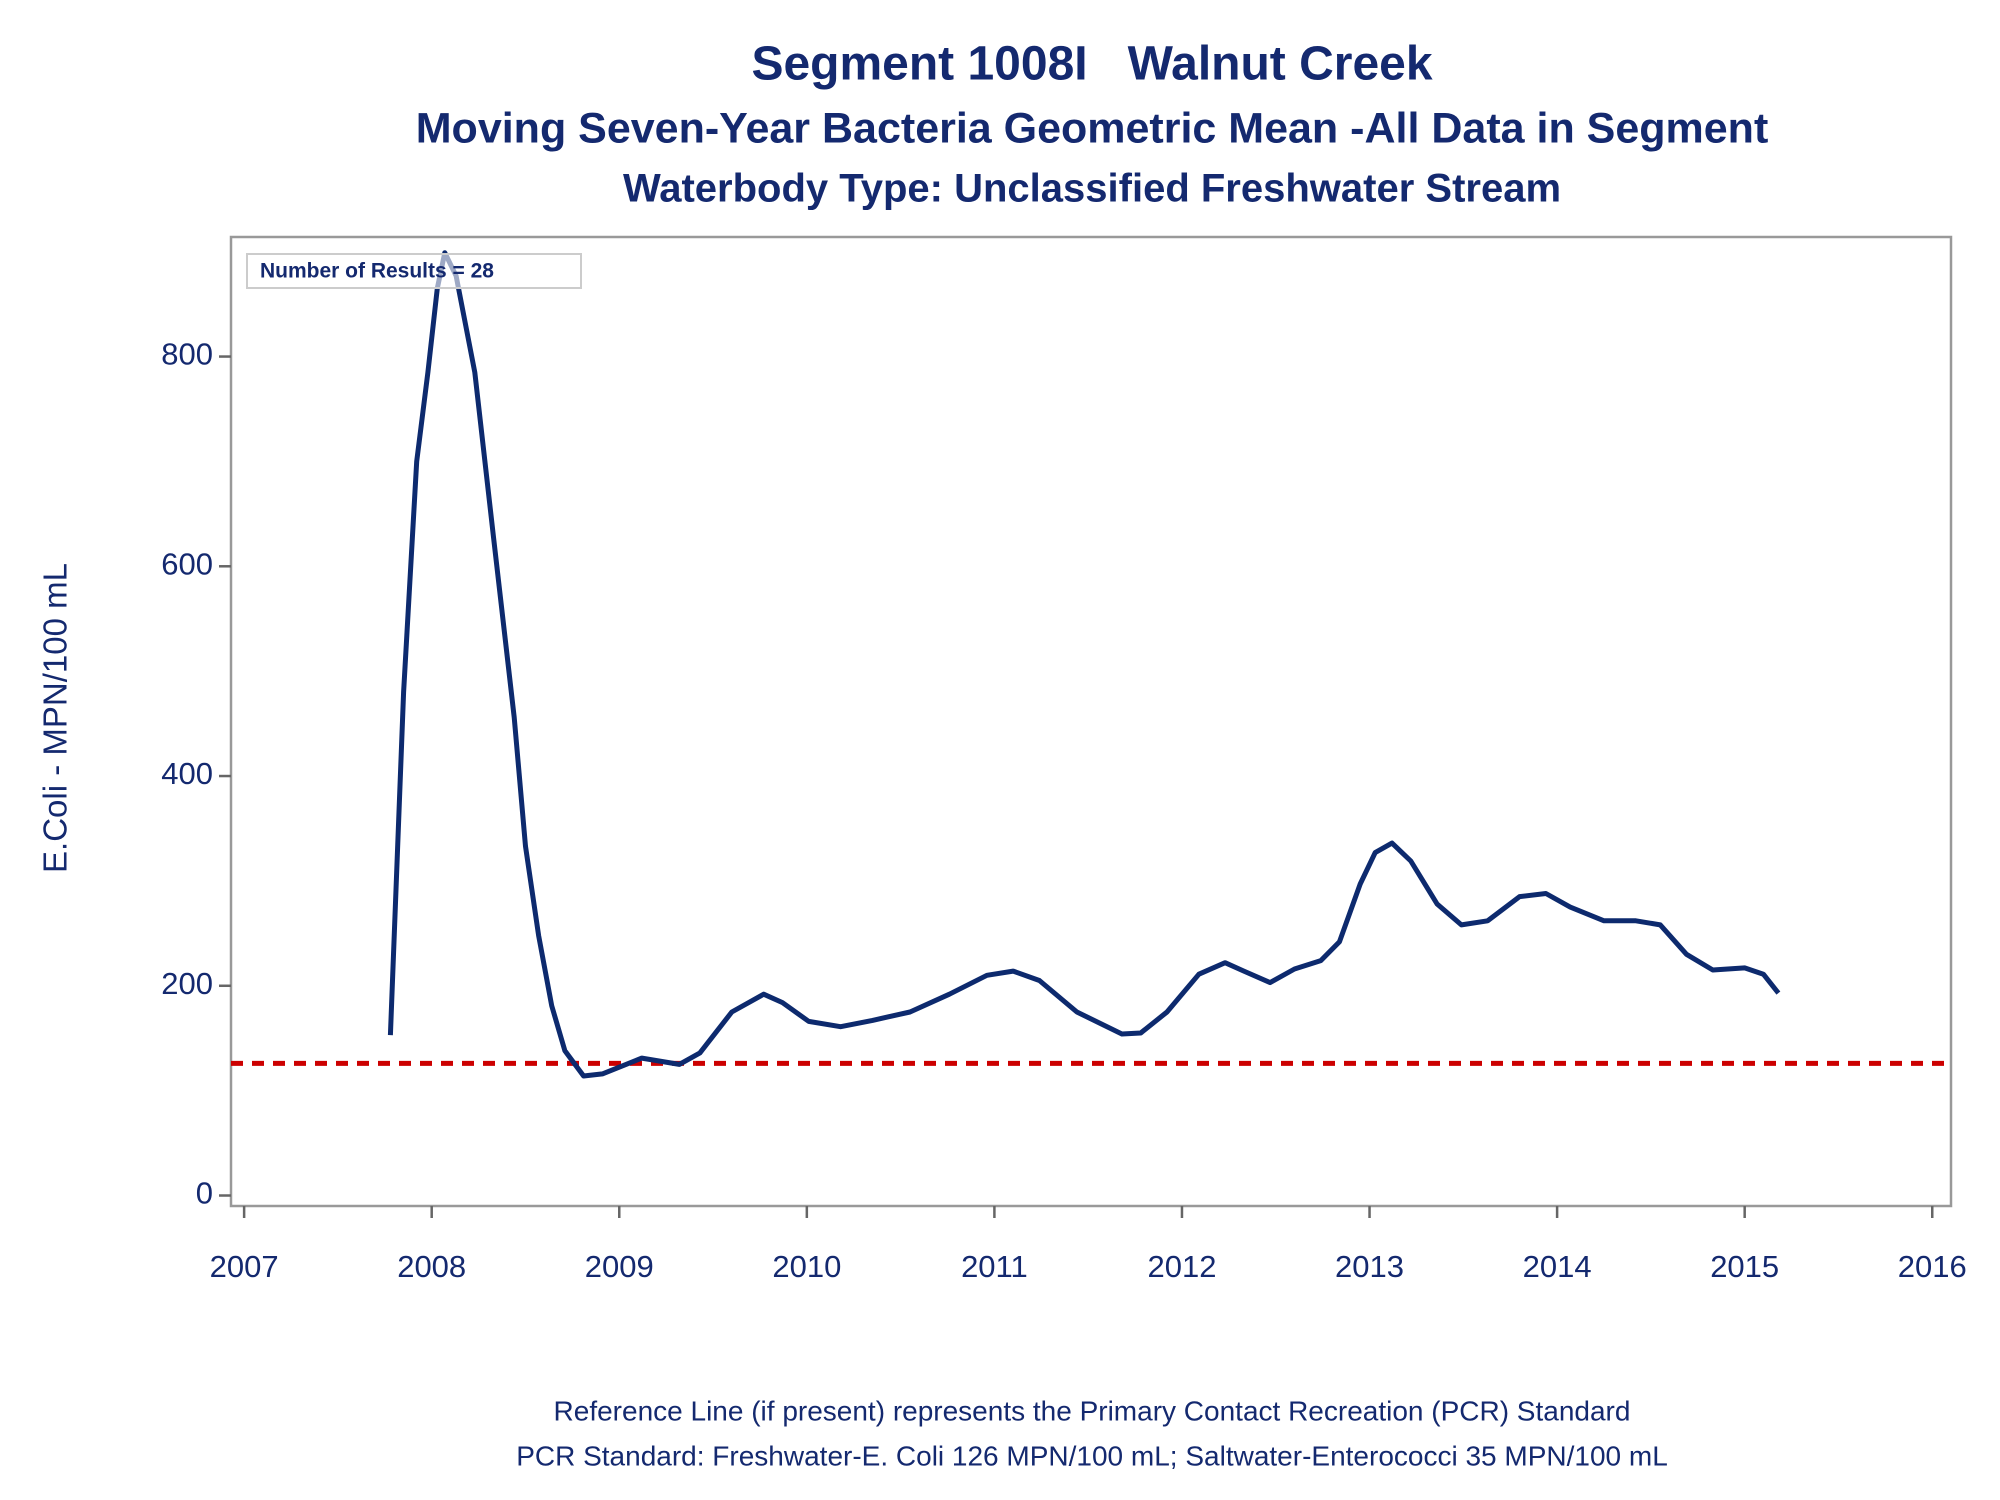 The image size is (2000, 1500). What do you see at coordinates (377, 271) in the screenshot?
I see `annotation: Number of Results = 28` at bounding box center [377, 271].